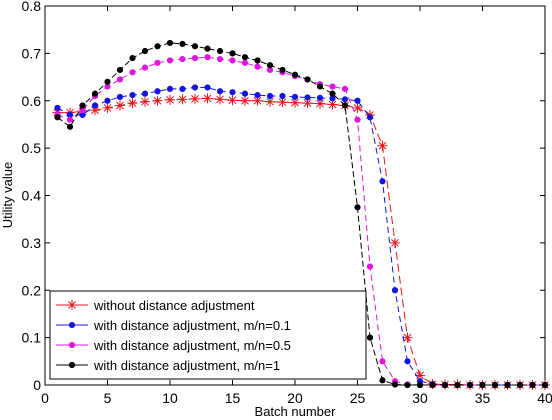  What do you see at coordinates (358, 398) in the screenshot?
I see `x-tick-label: 25` at bounding box center [358, 398].